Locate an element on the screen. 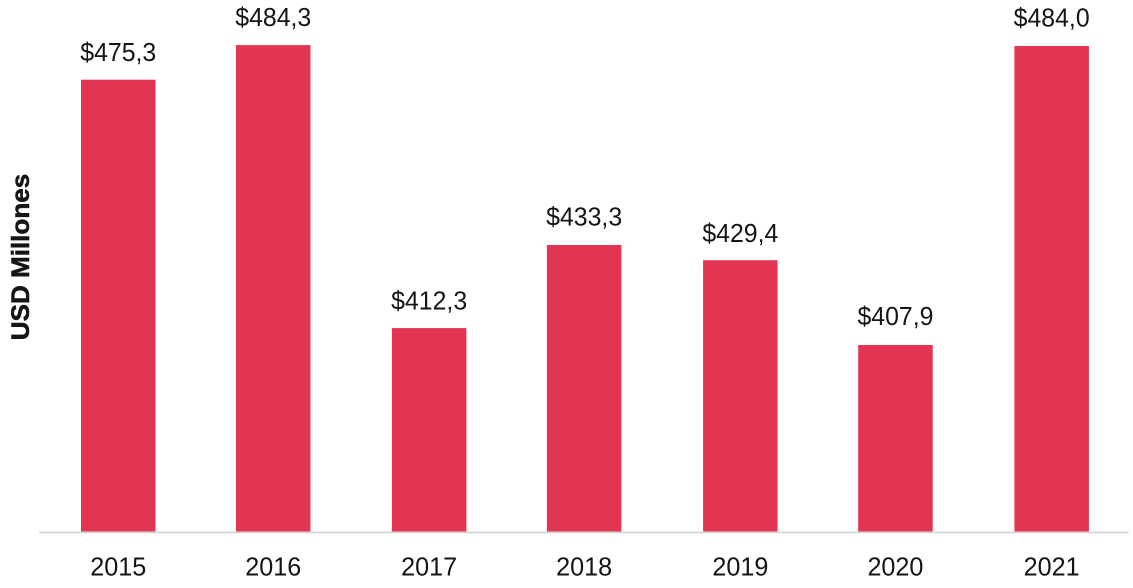 Image resolution: width=1133 pixels, height=588 pixels. svg-text: 2017 is located at coordinates (429, 567).